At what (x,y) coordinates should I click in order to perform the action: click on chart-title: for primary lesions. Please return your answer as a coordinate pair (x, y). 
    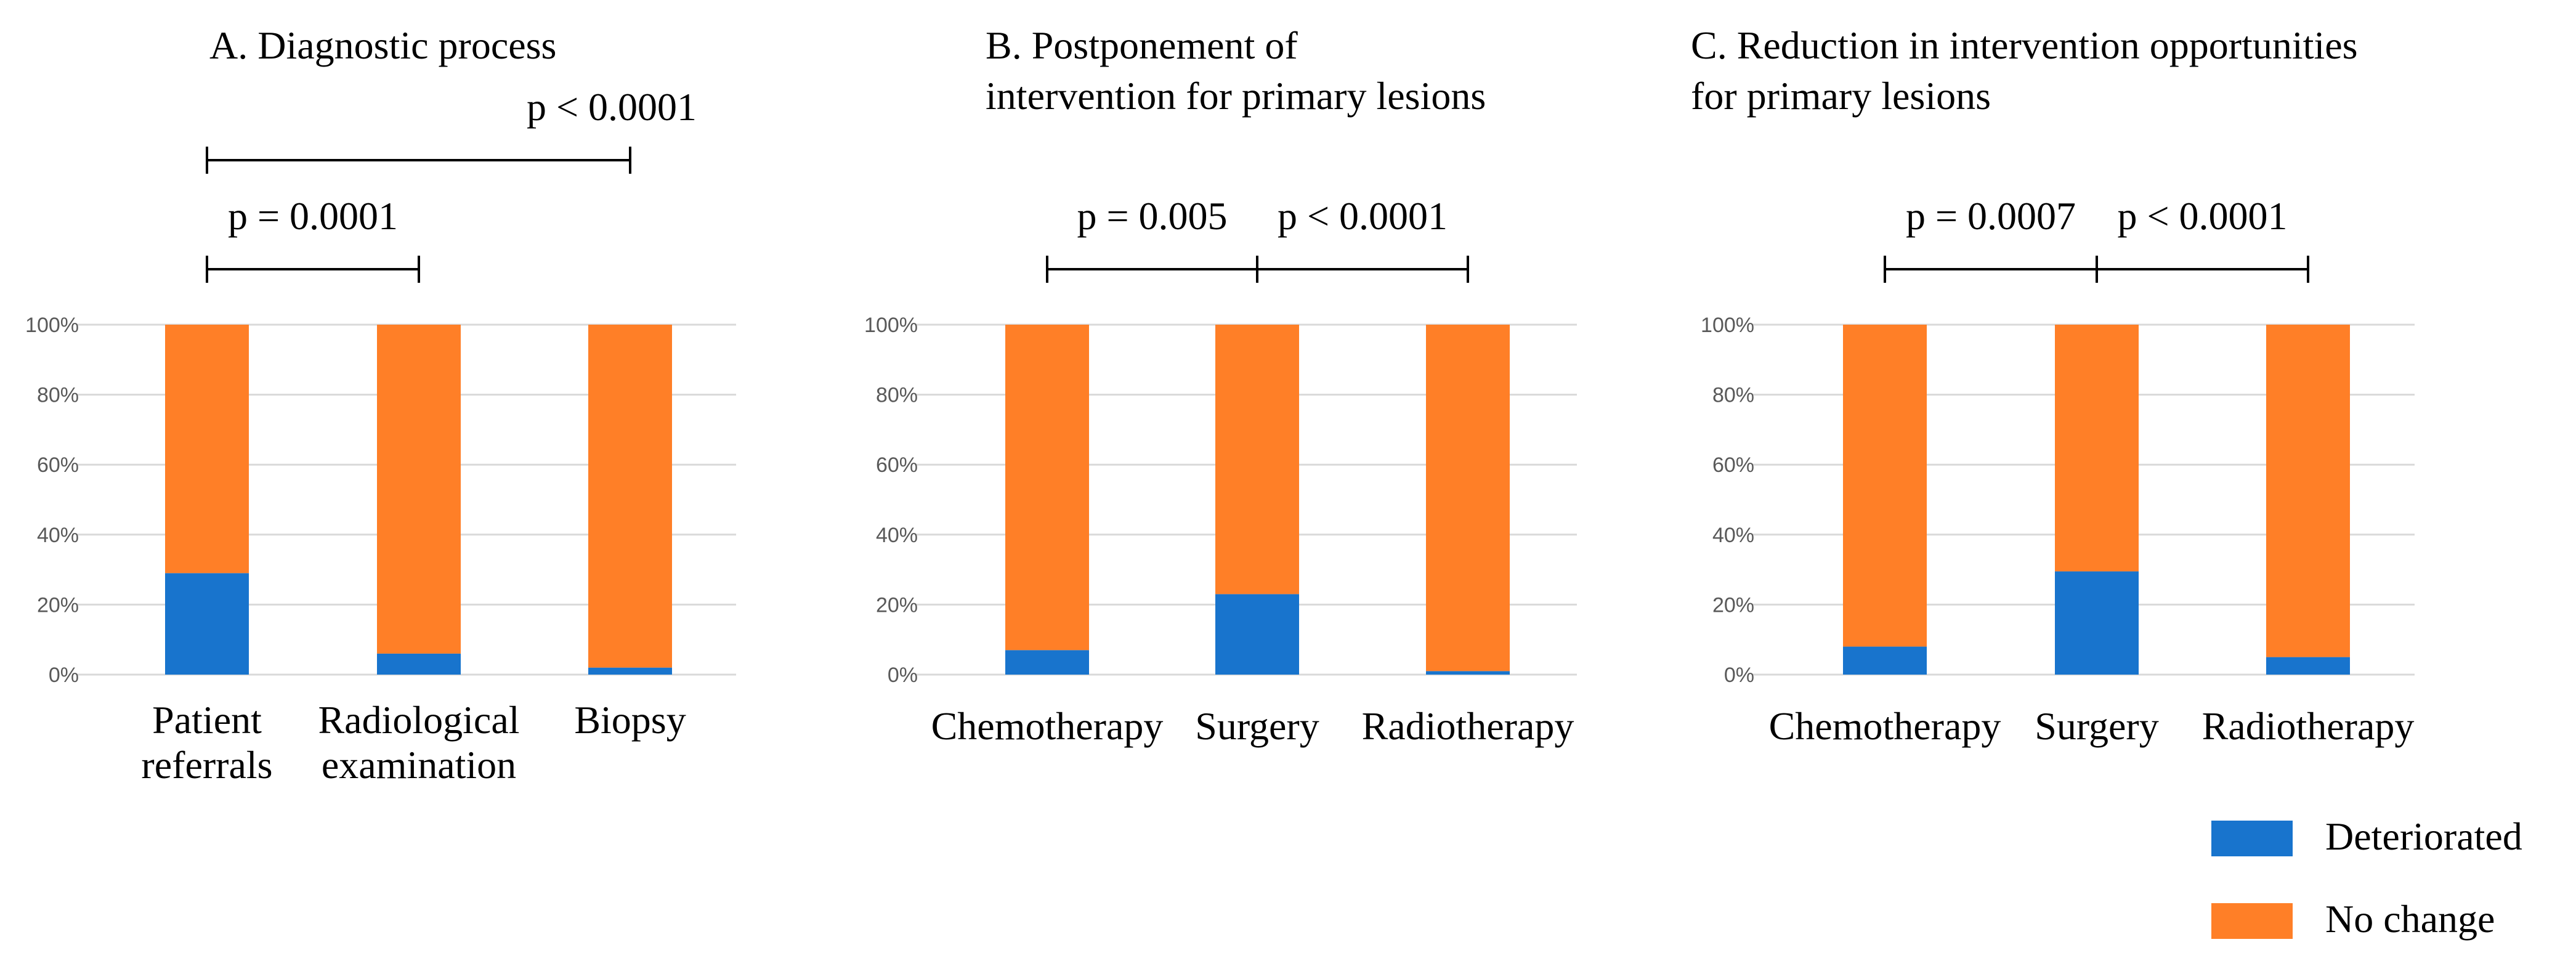
    Looking at the image, I should click on (1841, 96).